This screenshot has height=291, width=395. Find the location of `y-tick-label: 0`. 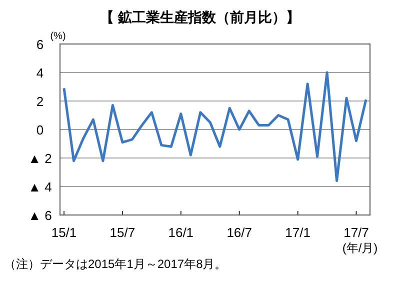

y-tick-label: 0 is located at coordinates (40, 130).